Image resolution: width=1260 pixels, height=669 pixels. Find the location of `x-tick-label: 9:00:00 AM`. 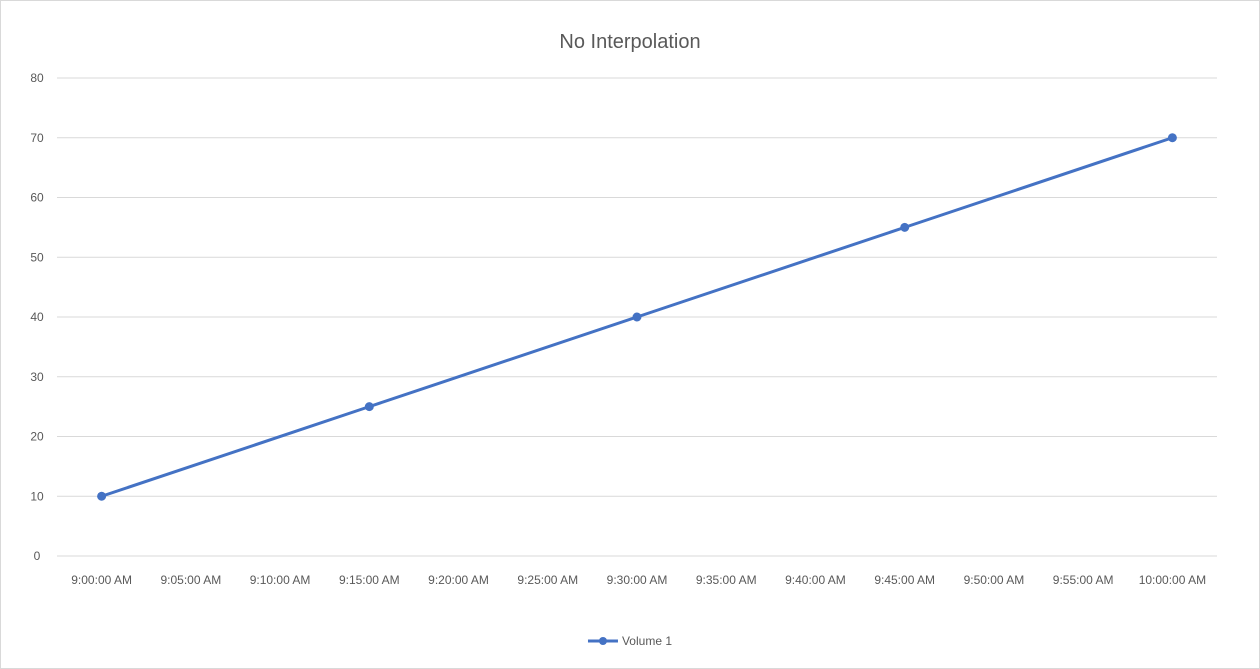

x-tick-label: 9:00:00 AM is located at coordinates (101, 580).